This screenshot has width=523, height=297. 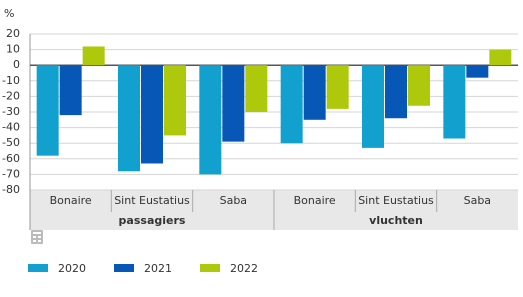 I want to click on group-label: passagiers, so click(x=152, y=220).